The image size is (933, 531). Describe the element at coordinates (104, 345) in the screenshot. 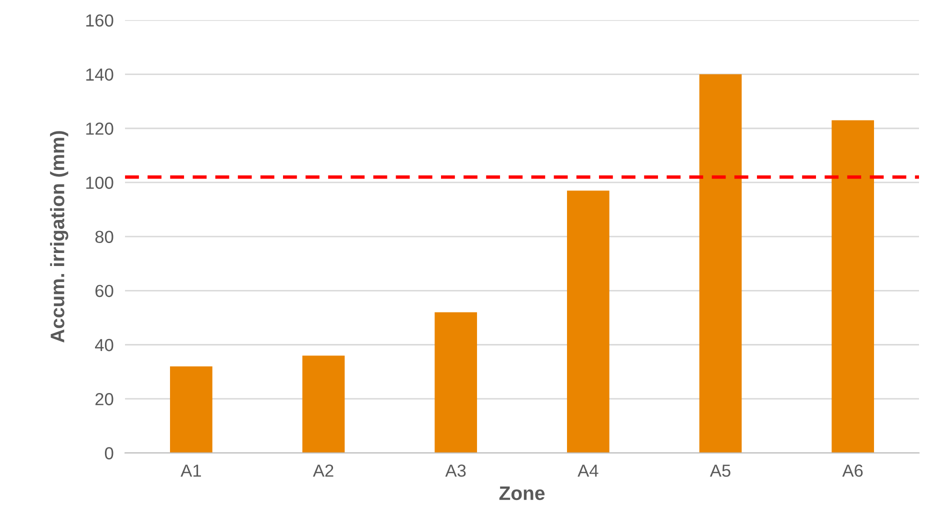

I see `y-tick-label: 40` at that location.